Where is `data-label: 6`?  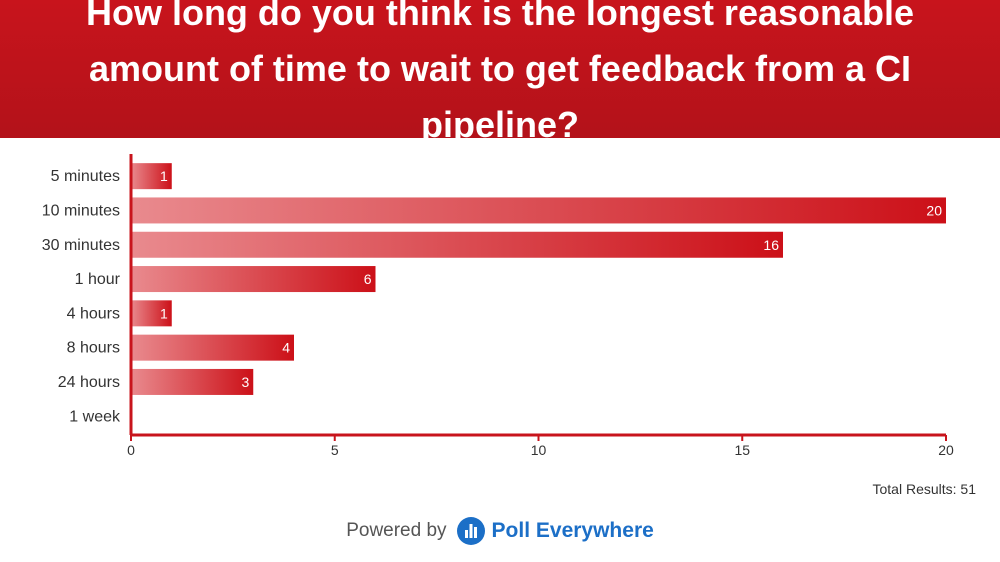
data-label: 6 is located at coordinates (368, 279).